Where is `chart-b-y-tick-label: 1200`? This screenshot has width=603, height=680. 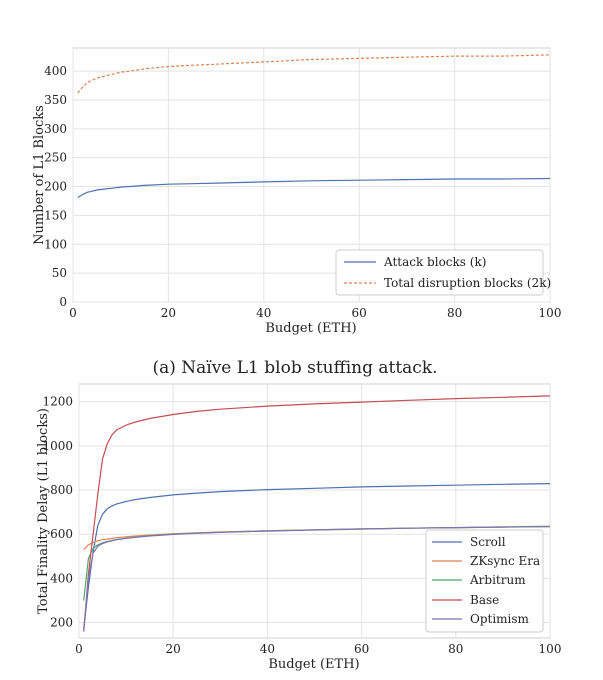
chart-b-y-tick-label: 1200 is located at coordinates (57, 402).